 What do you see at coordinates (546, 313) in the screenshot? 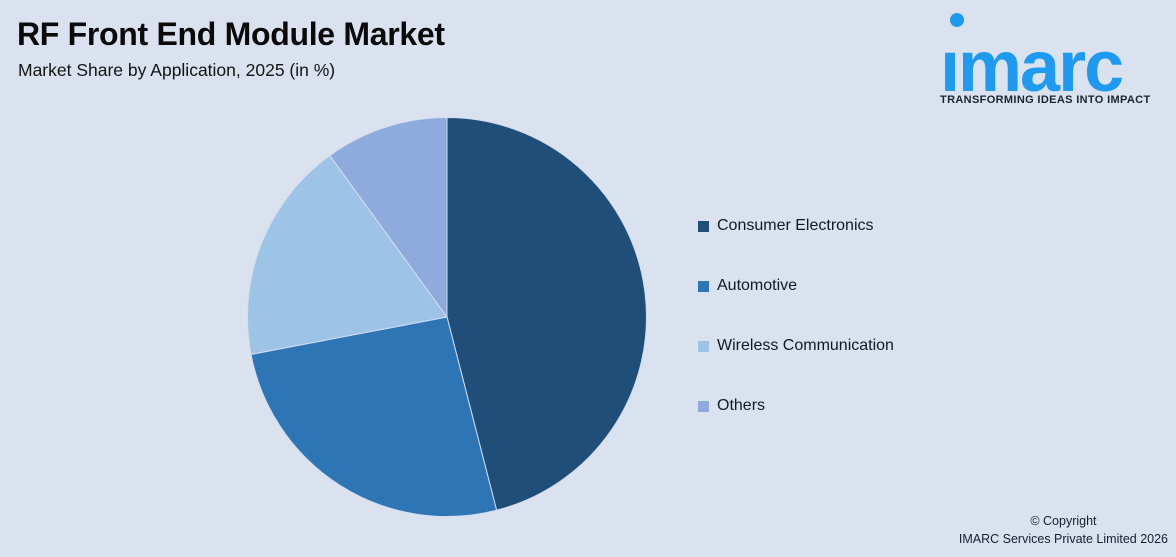
I see `pie-slice-consumer-electronics` at bounding box center [546, 313].